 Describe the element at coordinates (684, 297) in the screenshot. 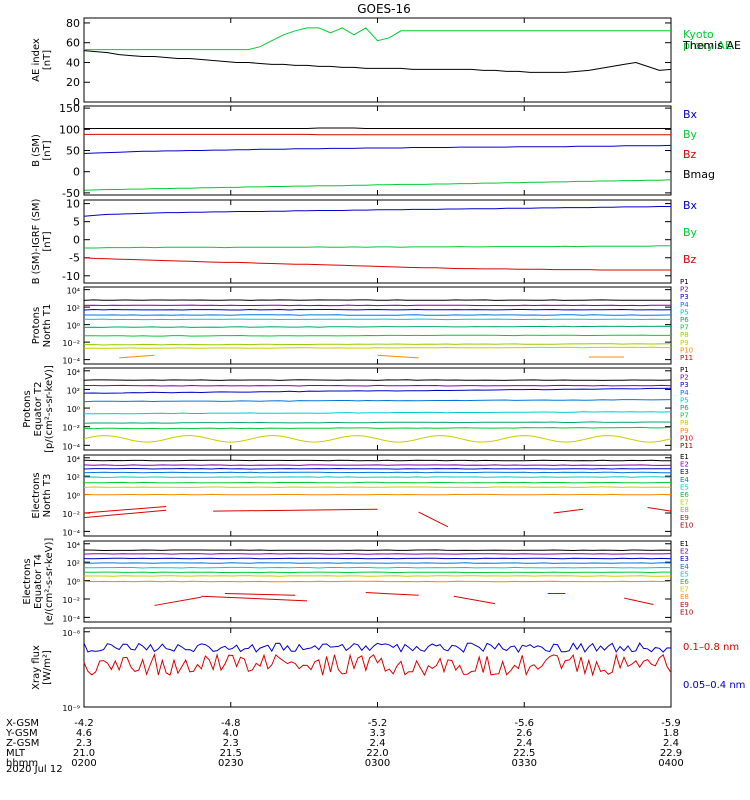

I see `legend-entry: P3` at that location.